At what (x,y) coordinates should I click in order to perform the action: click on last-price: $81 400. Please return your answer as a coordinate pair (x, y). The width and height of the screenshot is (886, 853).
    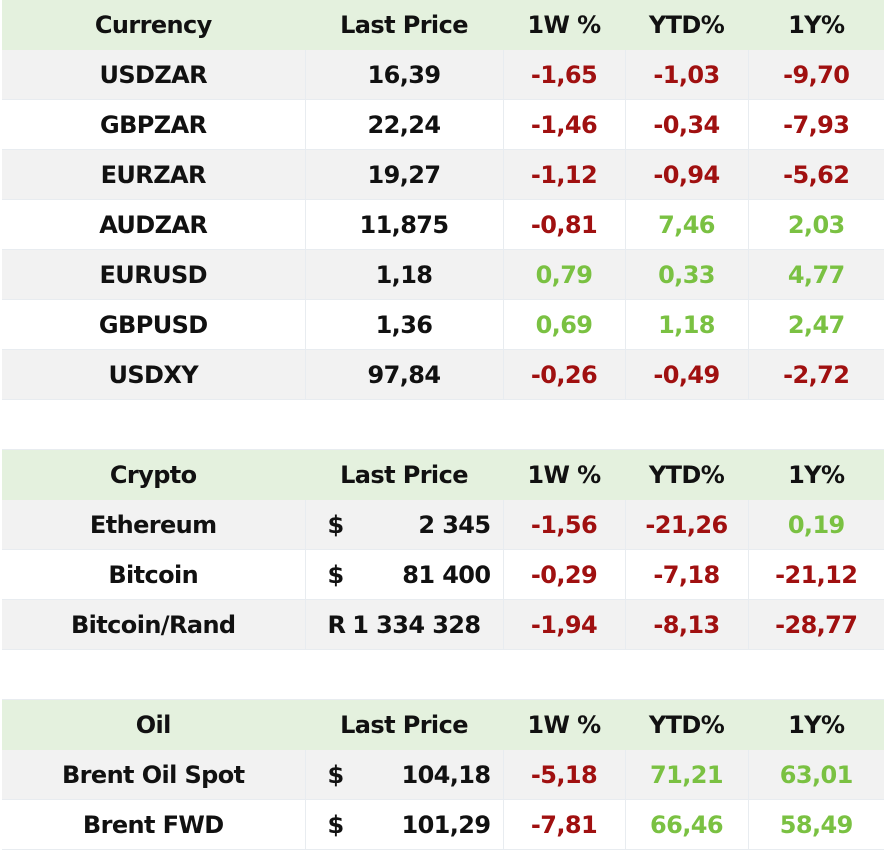
    Looking at the image, I should click on (404, 574).